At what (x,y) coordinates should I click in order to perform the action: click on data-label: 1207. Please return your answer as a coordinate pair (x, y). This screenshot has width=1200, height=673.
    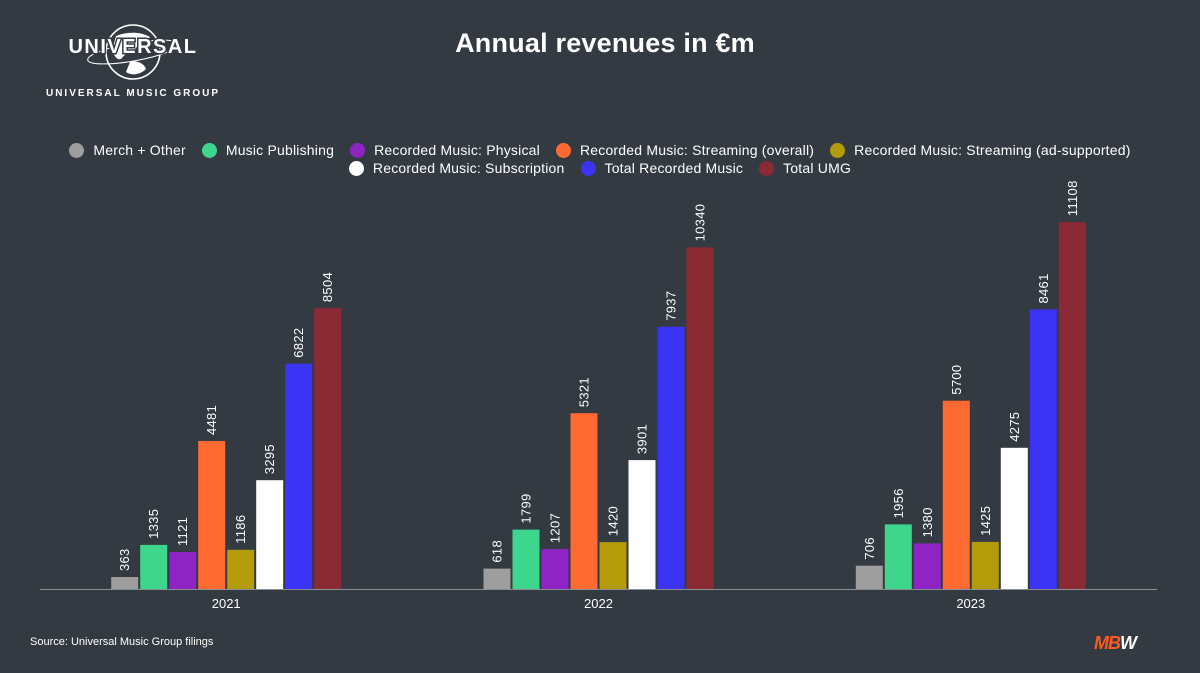
    Looking at the image, I should click on (555, 528).